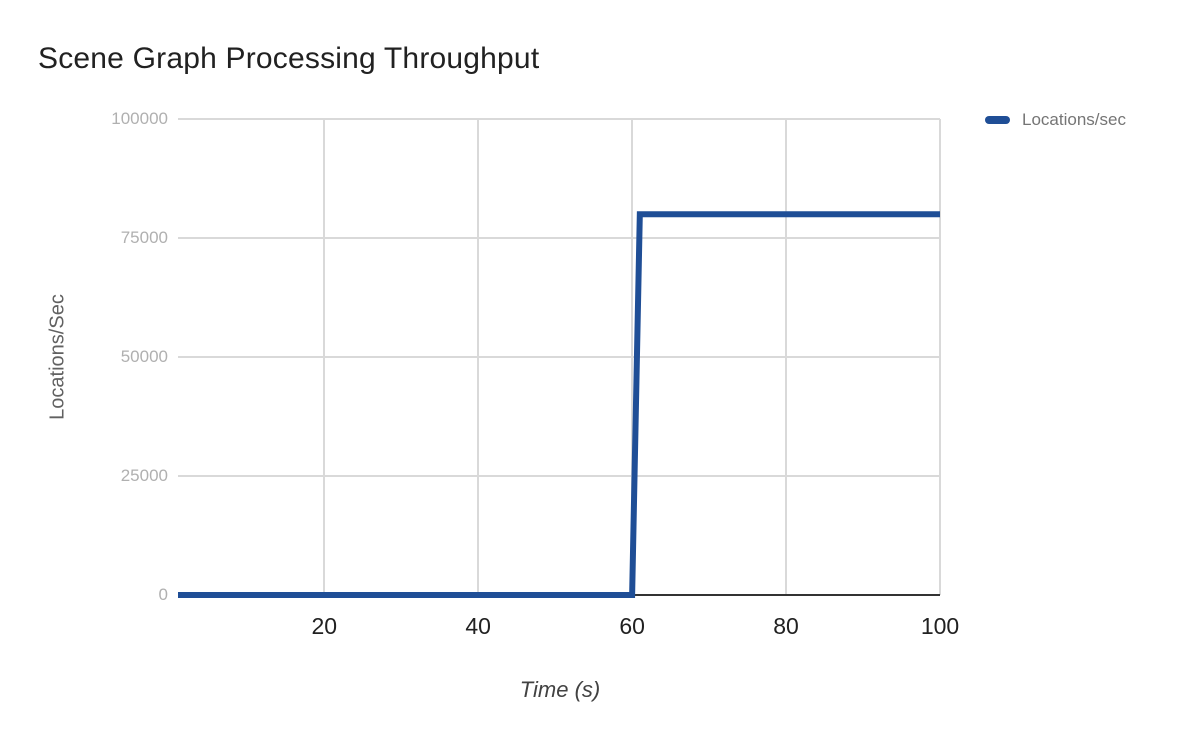  What do you see at coordinates (144, 356) in the screenshot?
I see `y-tick-label: 50000` at bounding box center [144, 356].